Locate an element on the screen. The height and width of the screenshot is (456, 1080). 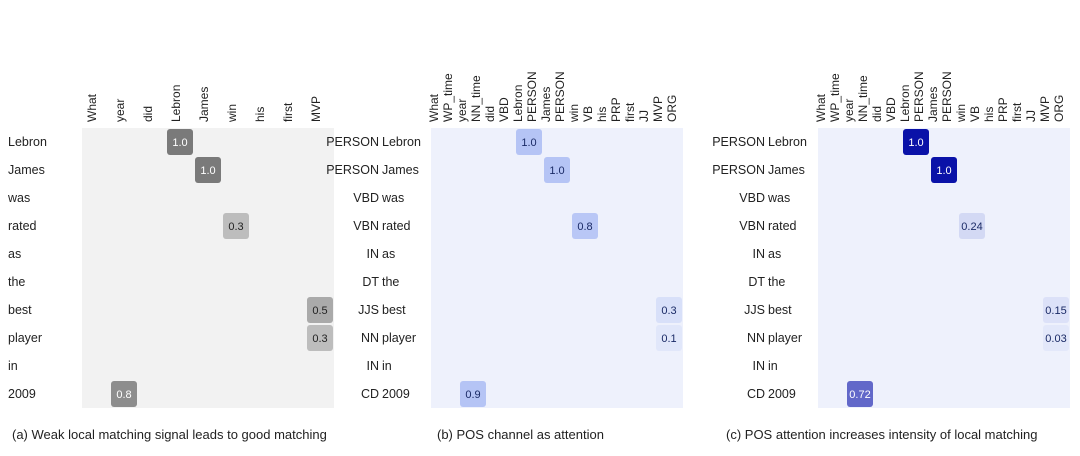
heatmap-cell-value-a: 0.3 is located at coordinates (319, 339).